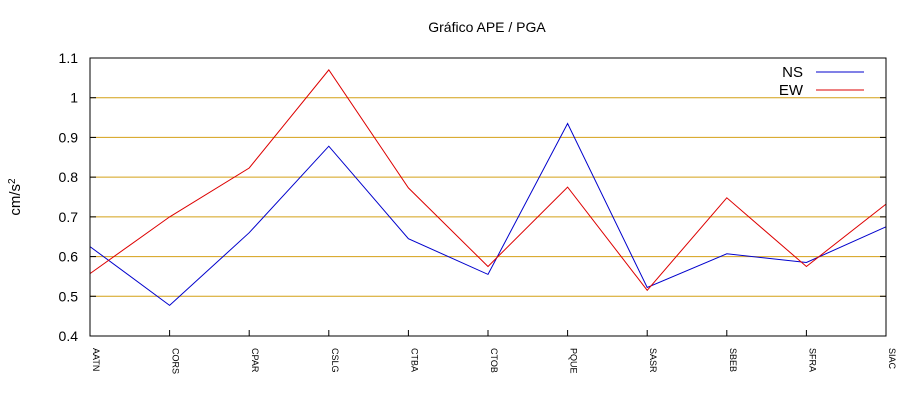 The width and height of the screenshot is (920, 400). Describe the element at coordinates (892, 359) in the screenshot. I see `x-tick-label: SIAC` at that location.